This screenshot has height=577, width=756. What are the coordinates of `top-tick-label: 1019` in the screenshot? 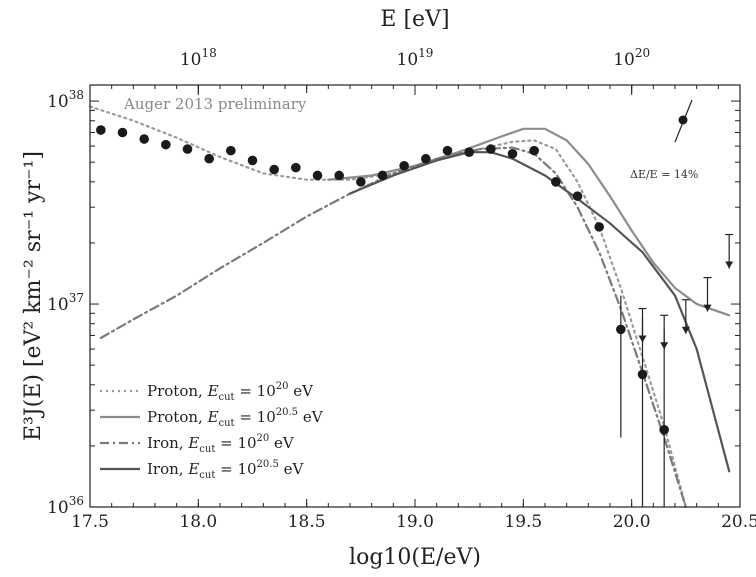 It's located at (415, 58).